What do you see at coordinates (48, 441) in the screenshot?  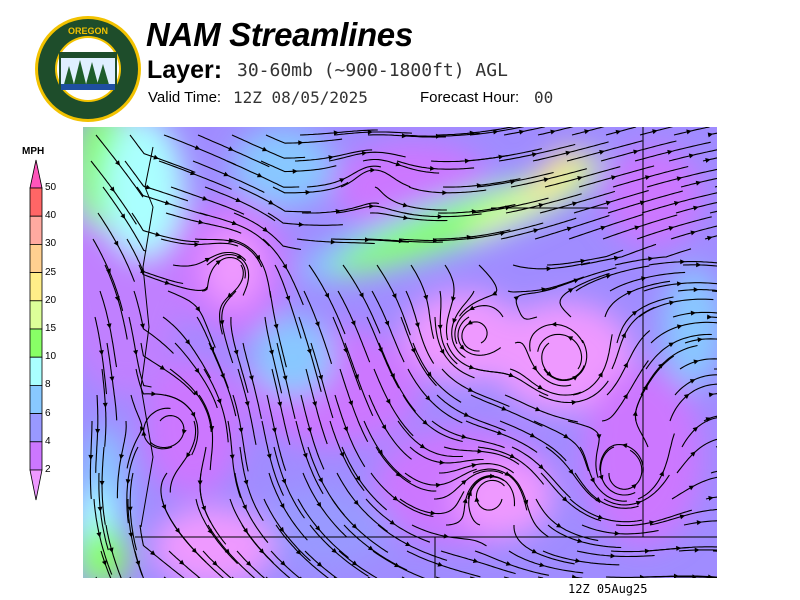 I see `legend-tick: 4` at bounding box center [48, 441].